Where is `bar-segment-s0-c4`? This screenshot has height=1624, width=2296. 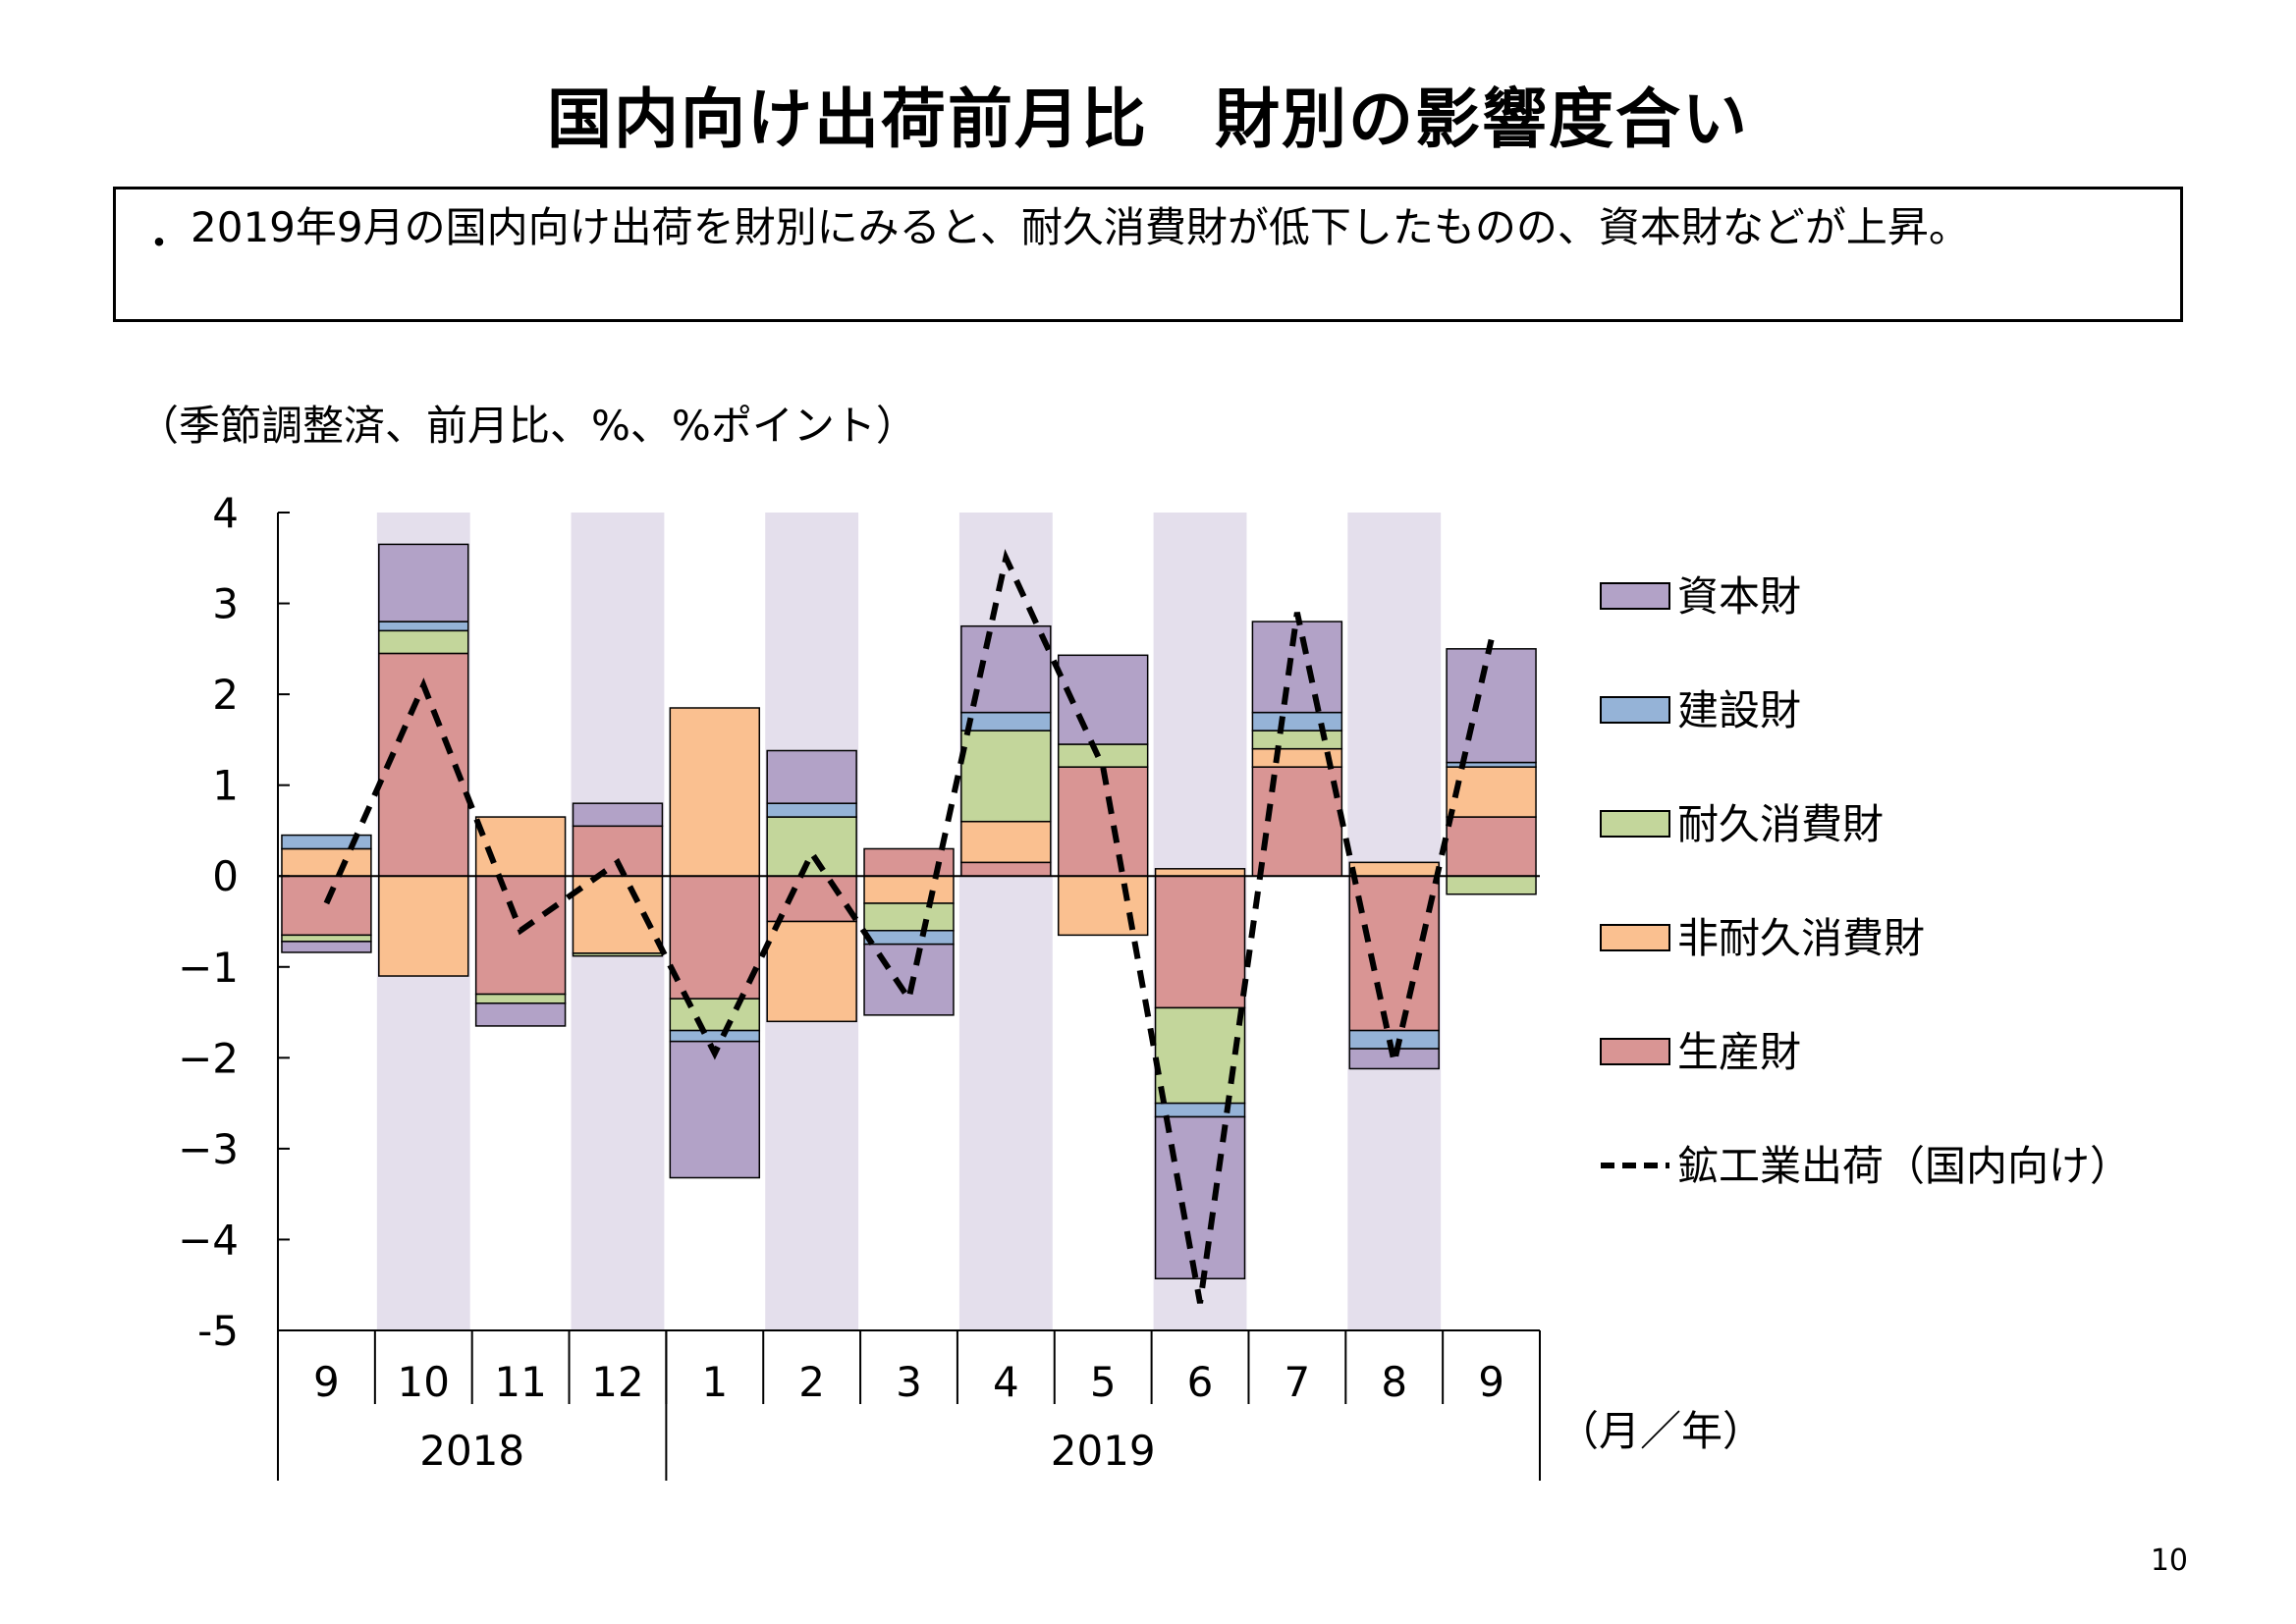
bar-segment-s0-c4 is located at coordinates (715, 937).